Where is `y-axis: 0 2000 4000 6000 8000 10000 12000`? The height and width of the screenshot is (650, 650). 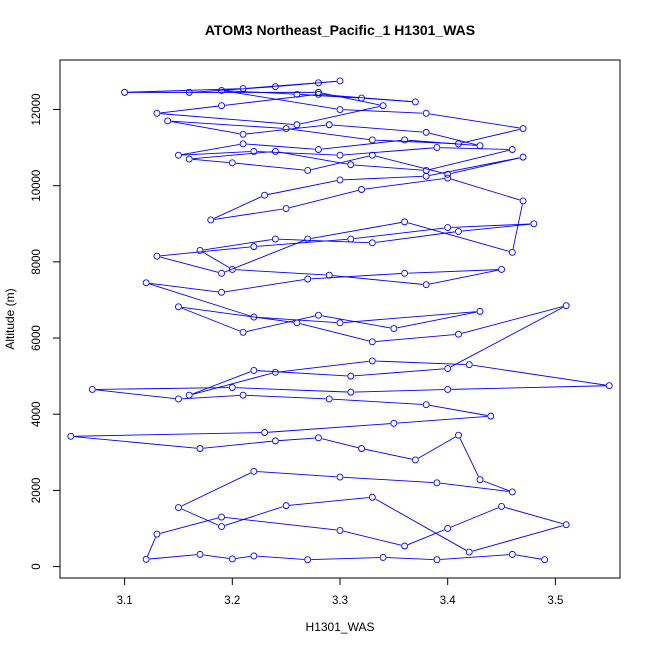
y-axis: 0 2000 4000 6000 8000 10000 12000 is located at coordinates (46, 332).